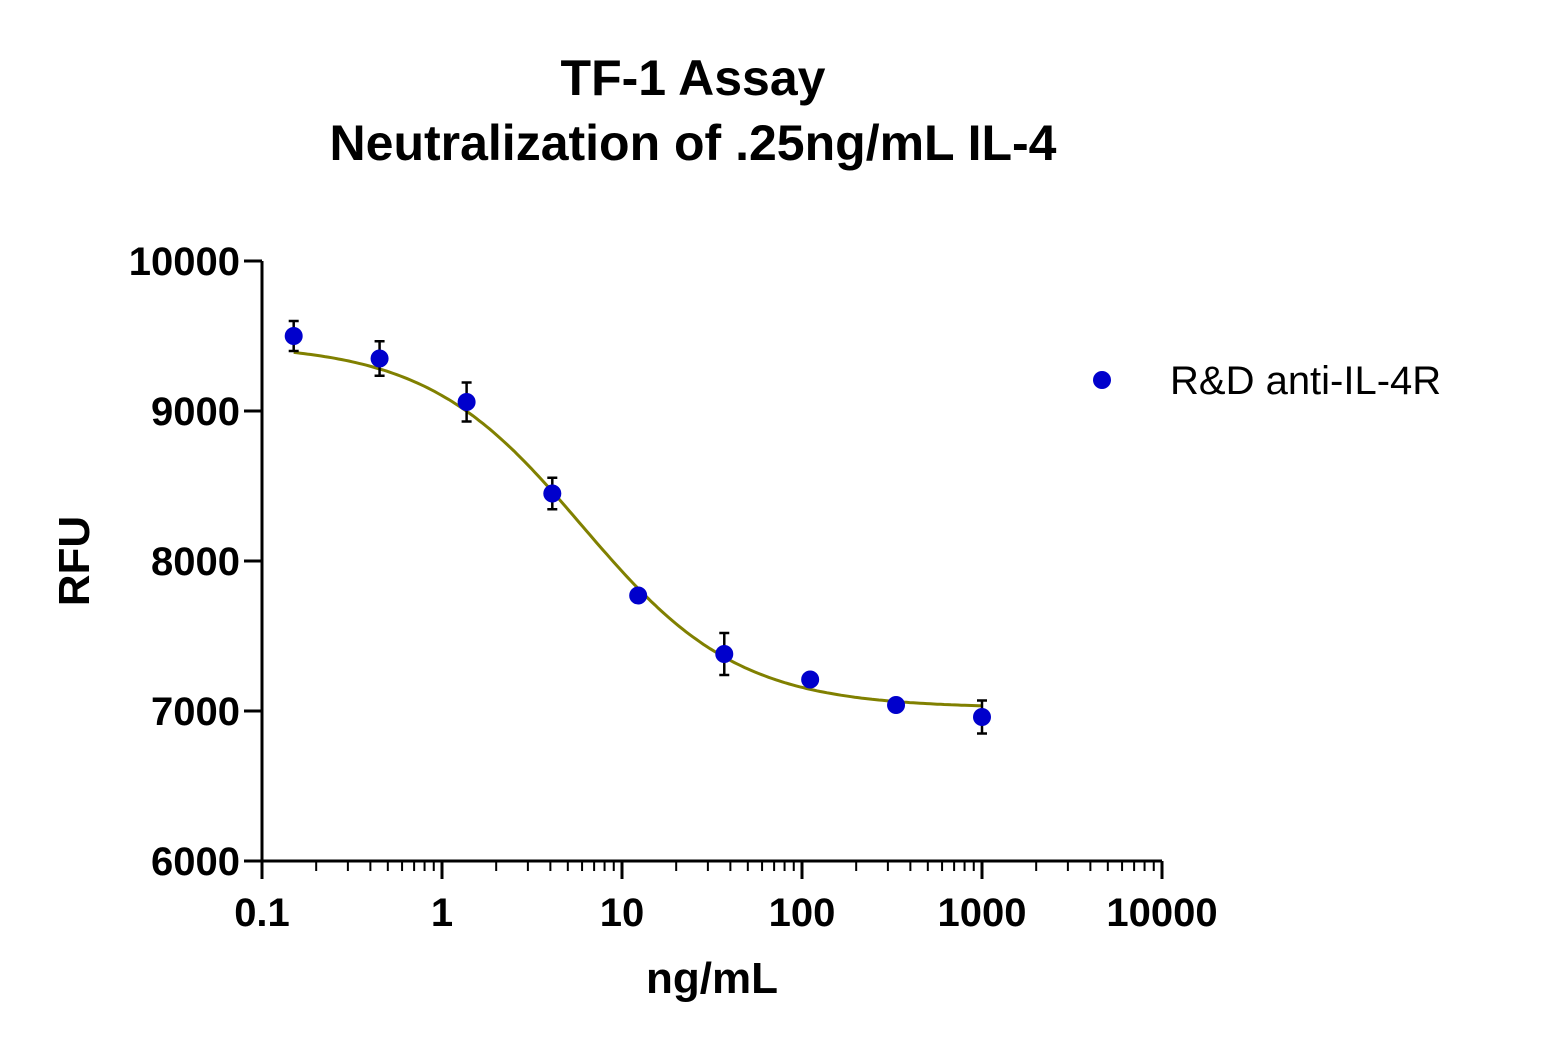  Describe the element at coordinates (195, 562) in the screenshot. I see `y-tick-label: 8000` at that location.